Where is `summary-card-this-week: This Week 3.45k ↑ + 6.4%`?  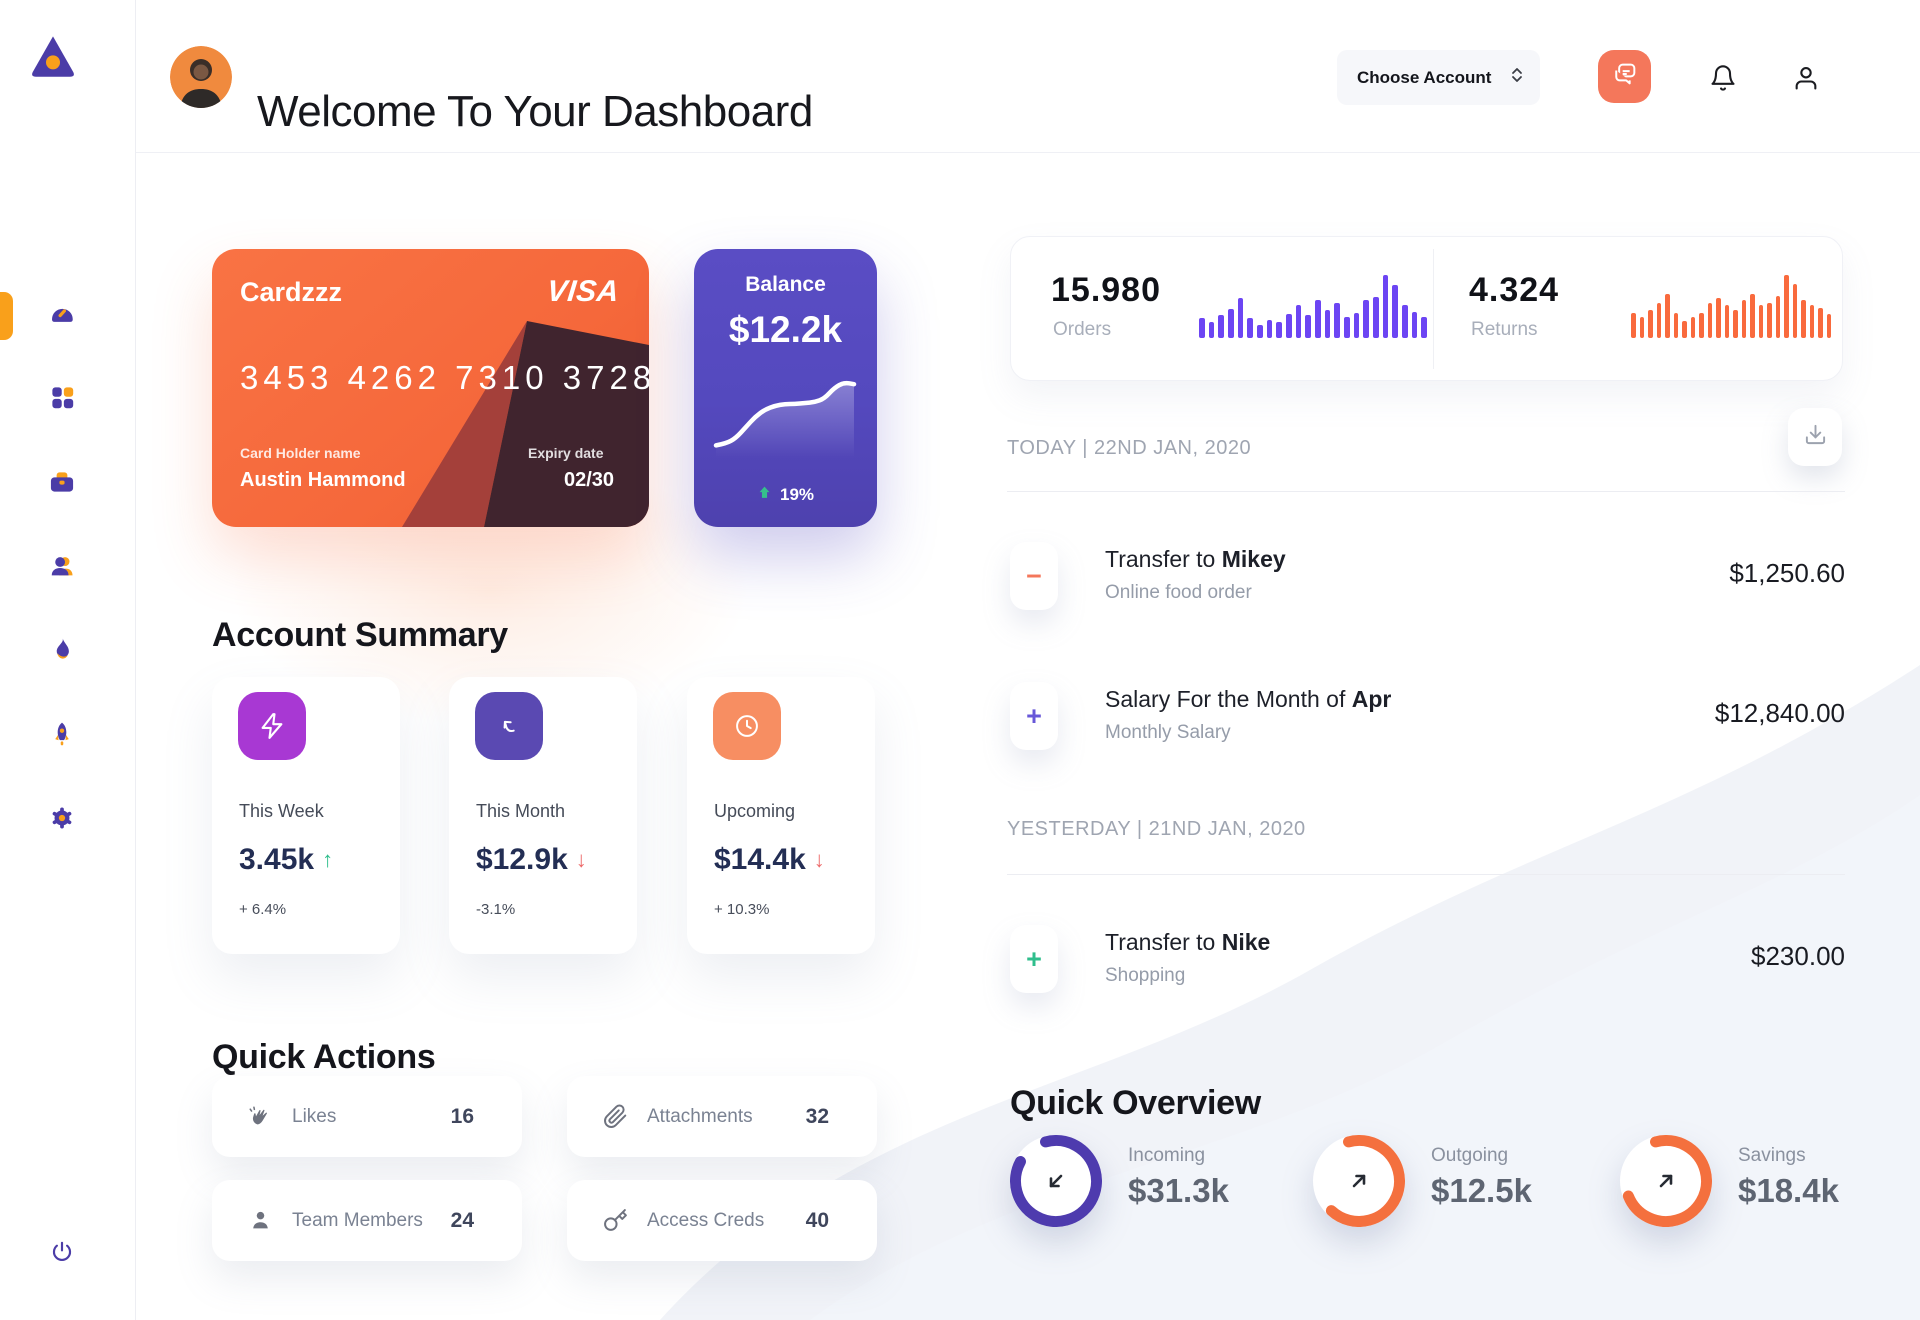 summary-card-this-week: This Week 3.45k ↑ + 6.4% is located at coordinates (306, 815).